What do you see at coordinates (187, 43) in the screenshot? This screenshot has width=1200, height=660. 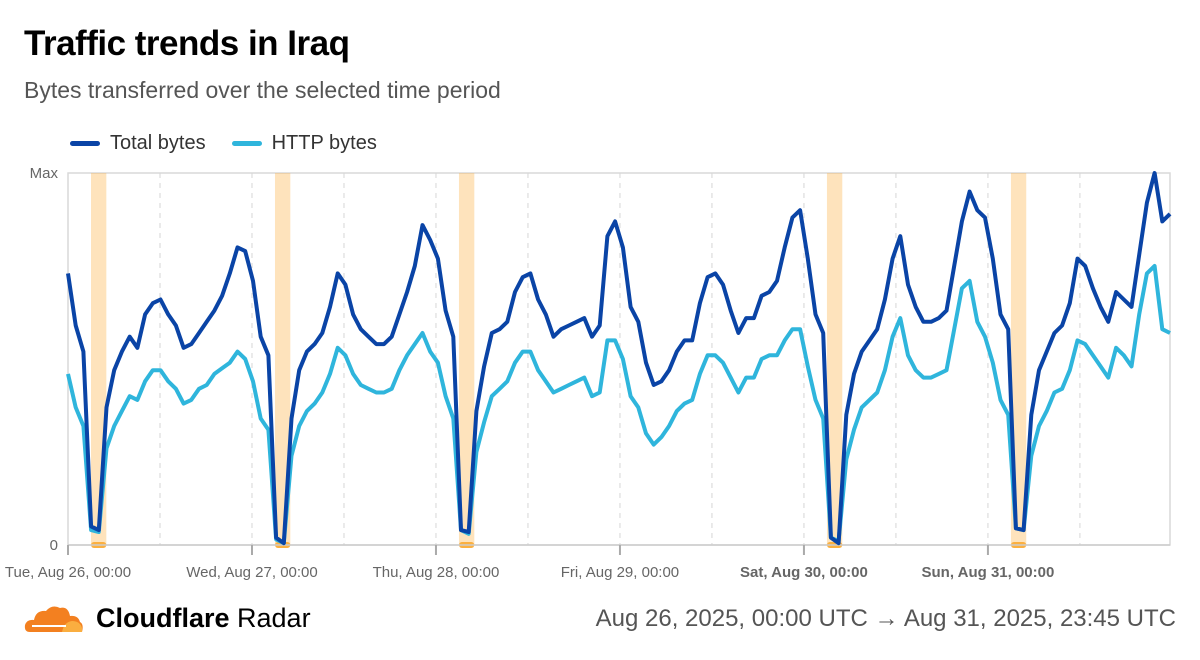 I see `page-title: Traffic trends in Iraq` at bounding box center [187, 43].